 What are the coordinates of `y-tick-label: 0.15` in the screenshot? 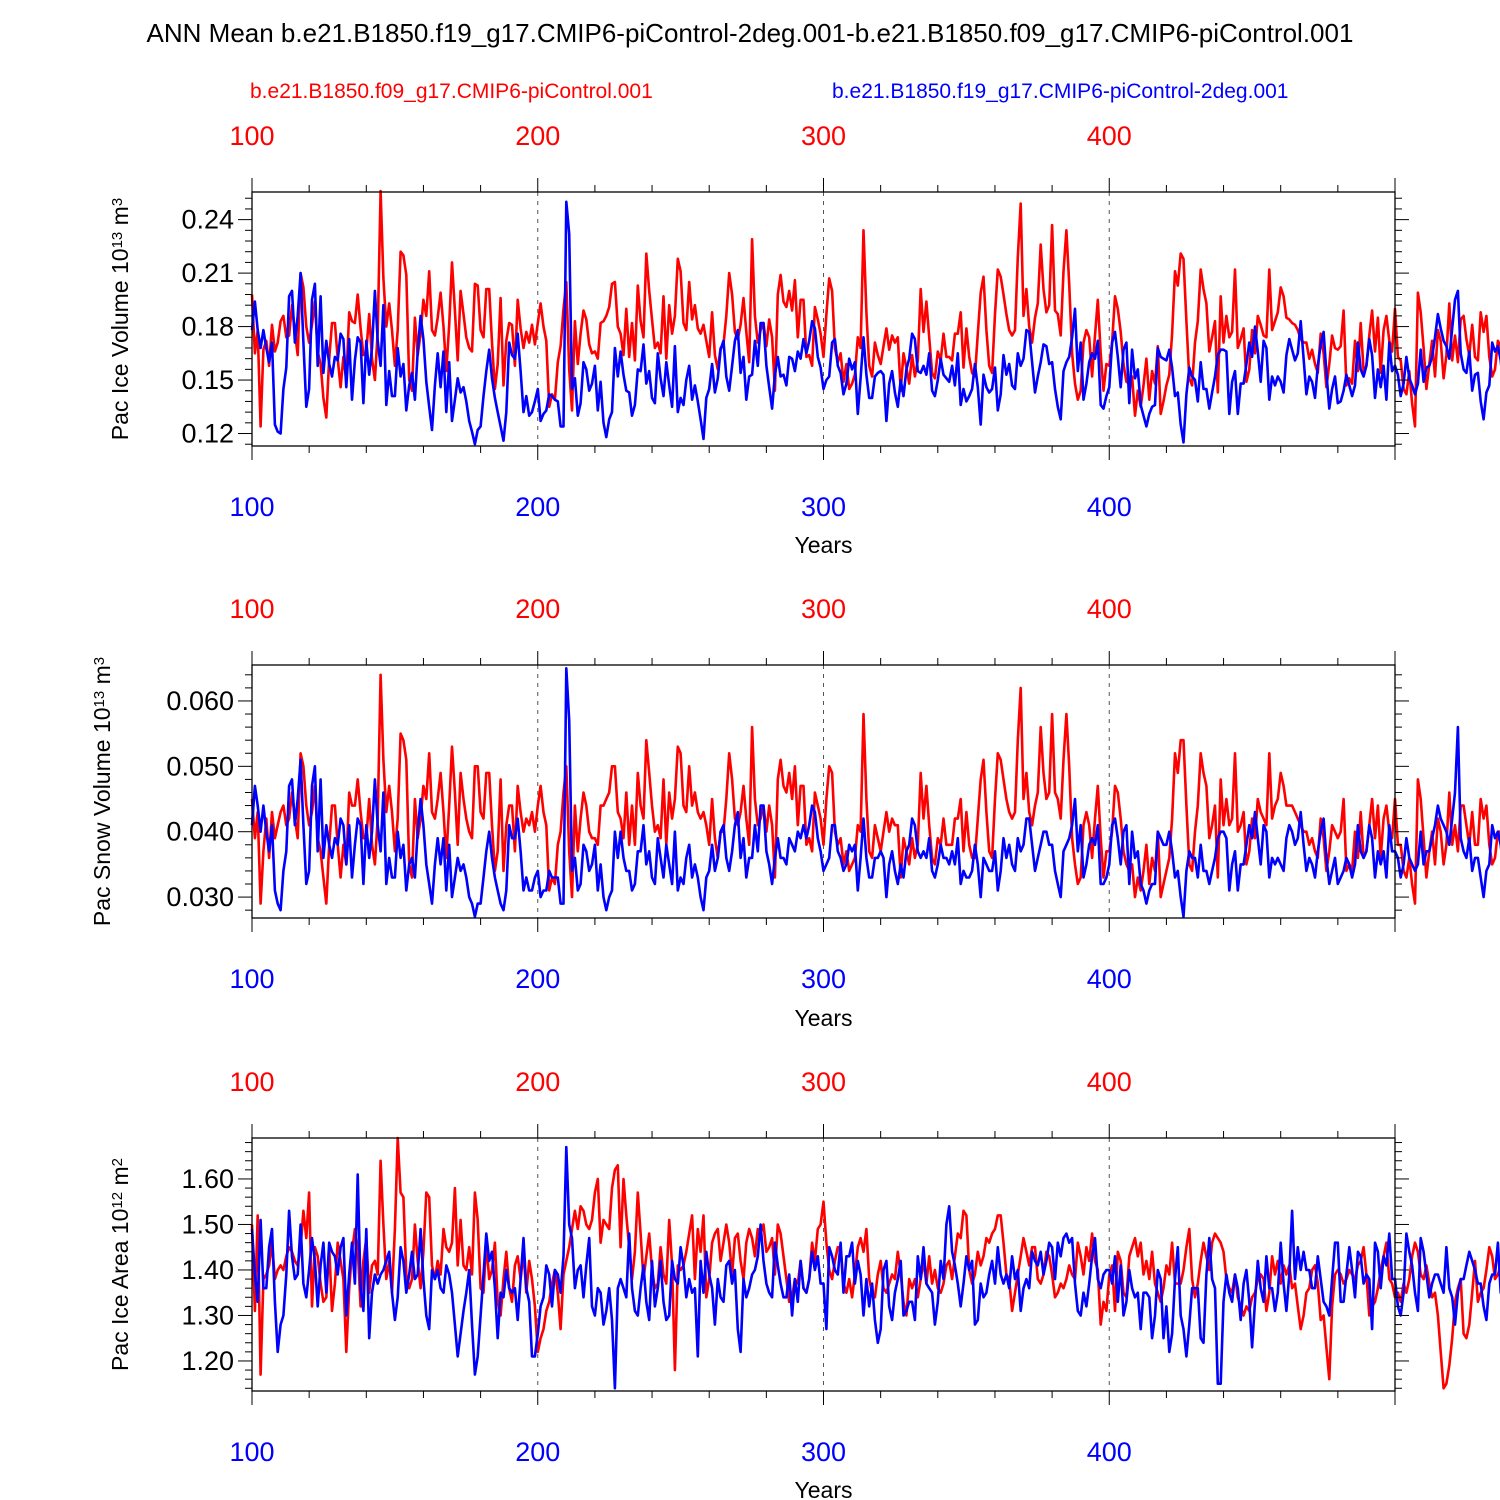 It's located at (207, 380).